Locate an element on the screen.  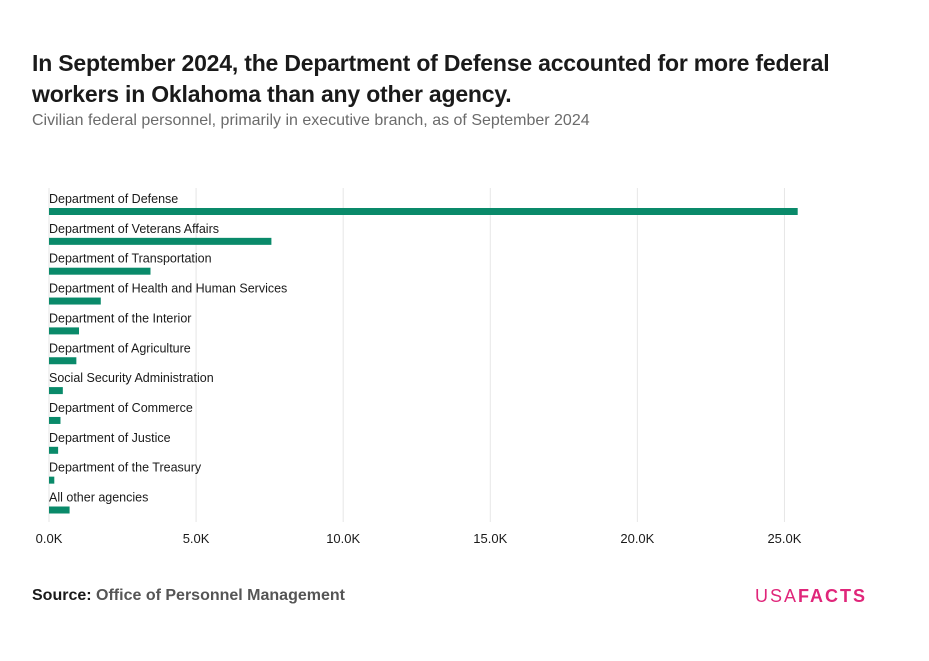
category-label: Department of Commerce is located at coordinates (121, 408).